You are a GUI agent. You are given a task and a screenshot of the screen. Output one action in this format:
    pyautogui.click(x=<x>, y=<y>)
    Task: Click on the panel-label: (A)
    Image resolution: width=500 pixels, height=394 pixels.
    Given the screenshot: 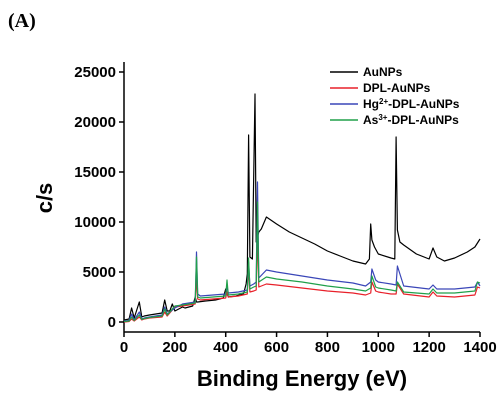 What is the action you would take?
    pyautogui.click(x=22, y=21)
    